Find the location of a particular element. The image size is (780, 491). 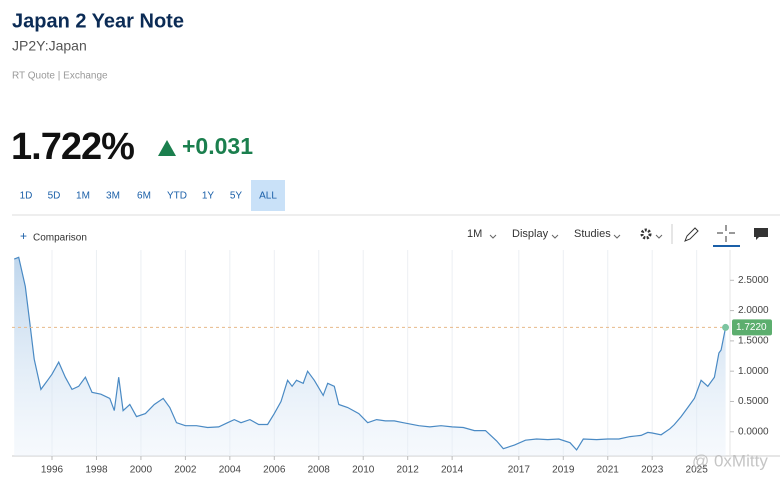

draw-icon is located at coordinates (691, 234).